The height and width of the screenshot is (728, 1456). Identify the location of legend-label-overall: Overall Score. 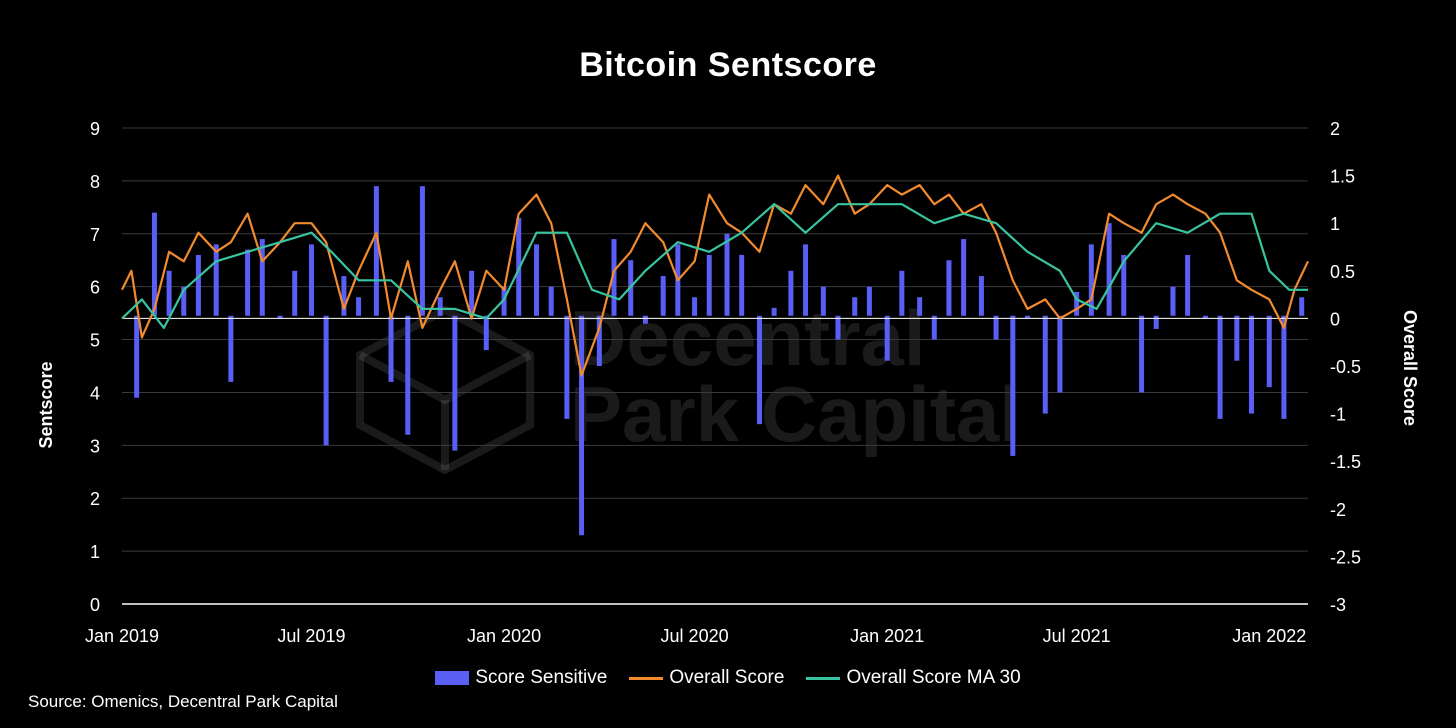
(727, 677).